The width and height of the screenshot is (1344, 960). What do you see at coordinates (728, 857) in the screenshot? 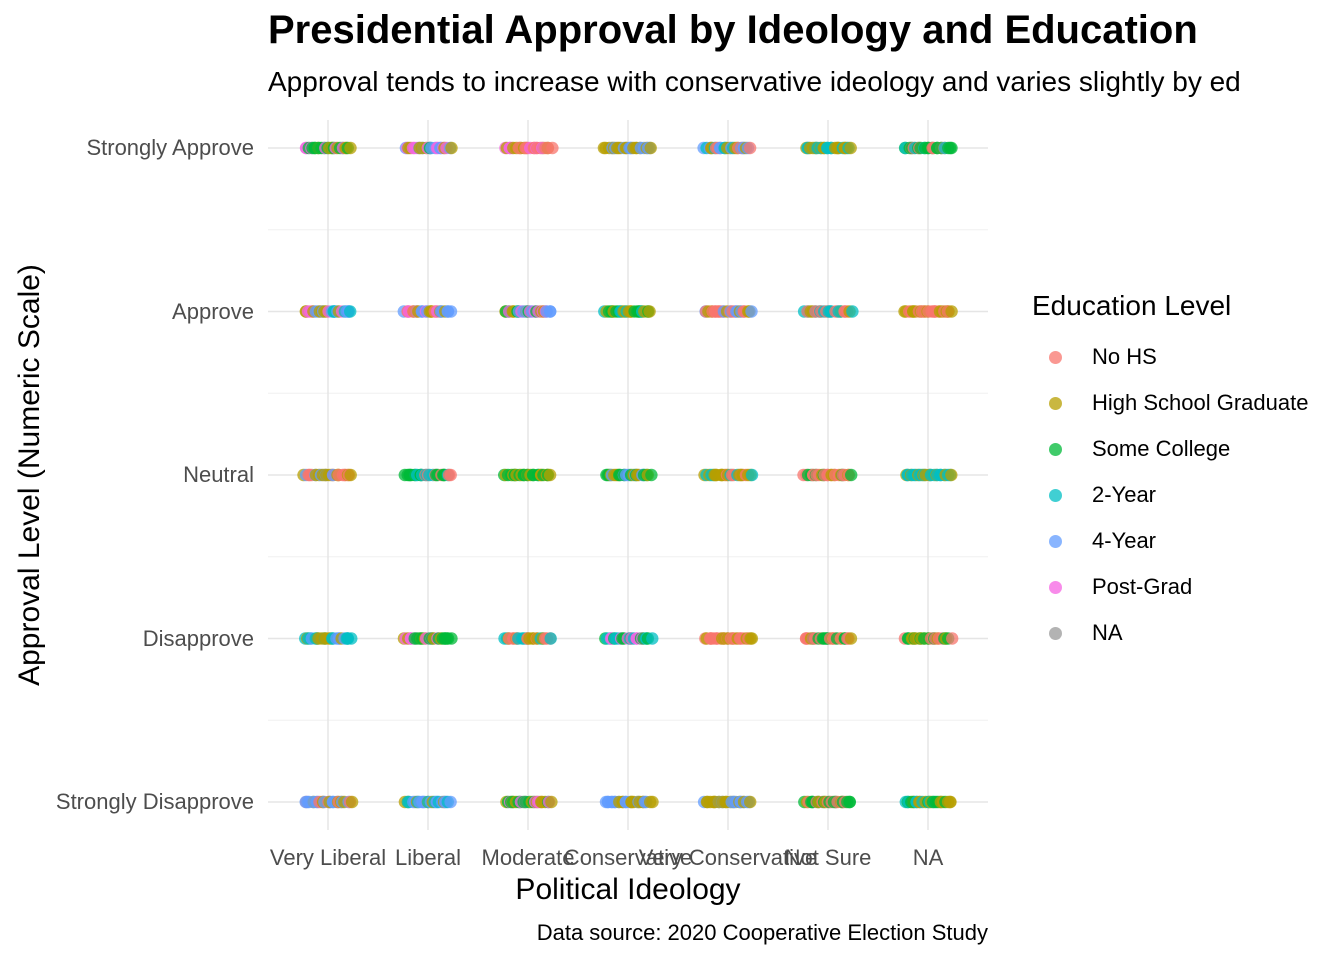
I see `x-tick-label: Very Conservative` at bounding box center [728, 857].